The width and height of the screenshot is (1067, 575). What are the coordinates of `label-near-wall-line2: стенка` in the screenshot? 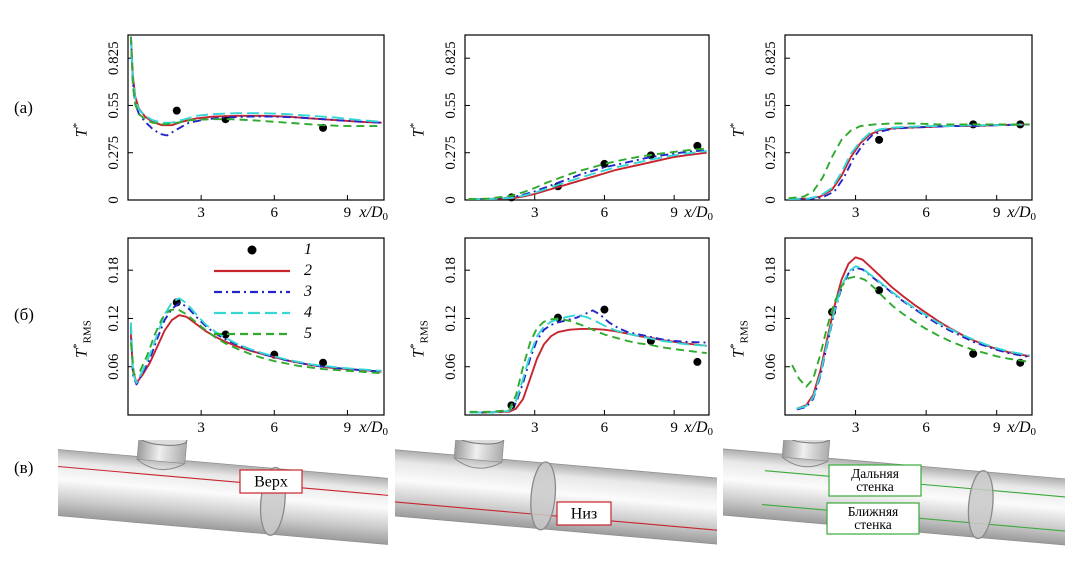 It's located at (872, 524).